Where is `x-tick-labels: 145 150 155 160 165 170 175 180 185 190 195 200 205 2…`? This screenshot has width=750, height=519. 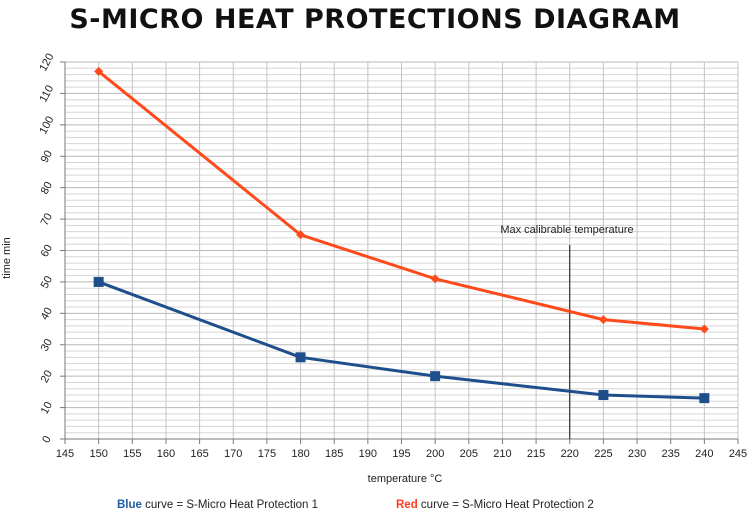
x-tick-labels: 145 150 155 160 165 170 175 180 185 190 195 200 205 2… is located at coordinates (401, 454).